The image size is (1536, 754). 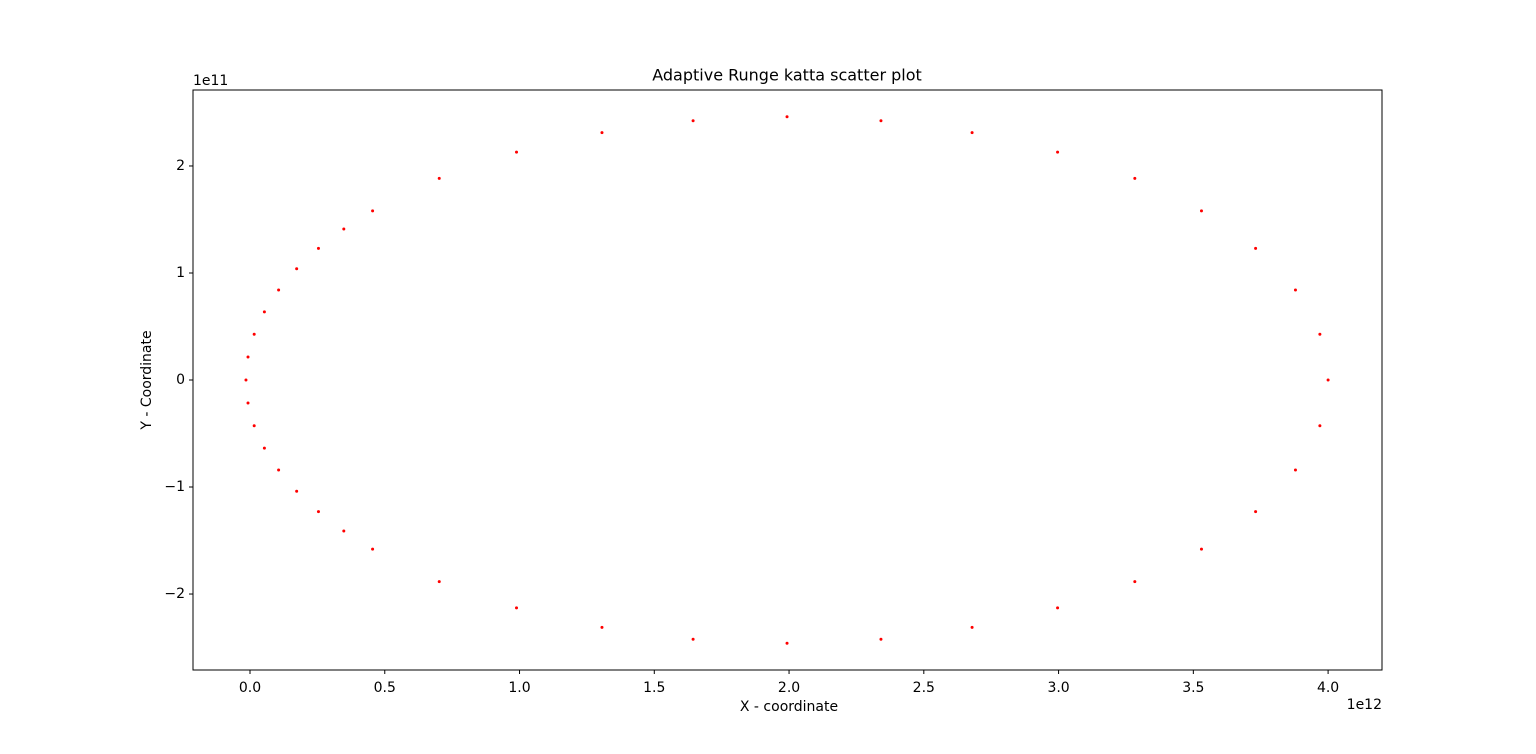 I want to click on x-tick-label: 0.5, so click(x=385, y=688).